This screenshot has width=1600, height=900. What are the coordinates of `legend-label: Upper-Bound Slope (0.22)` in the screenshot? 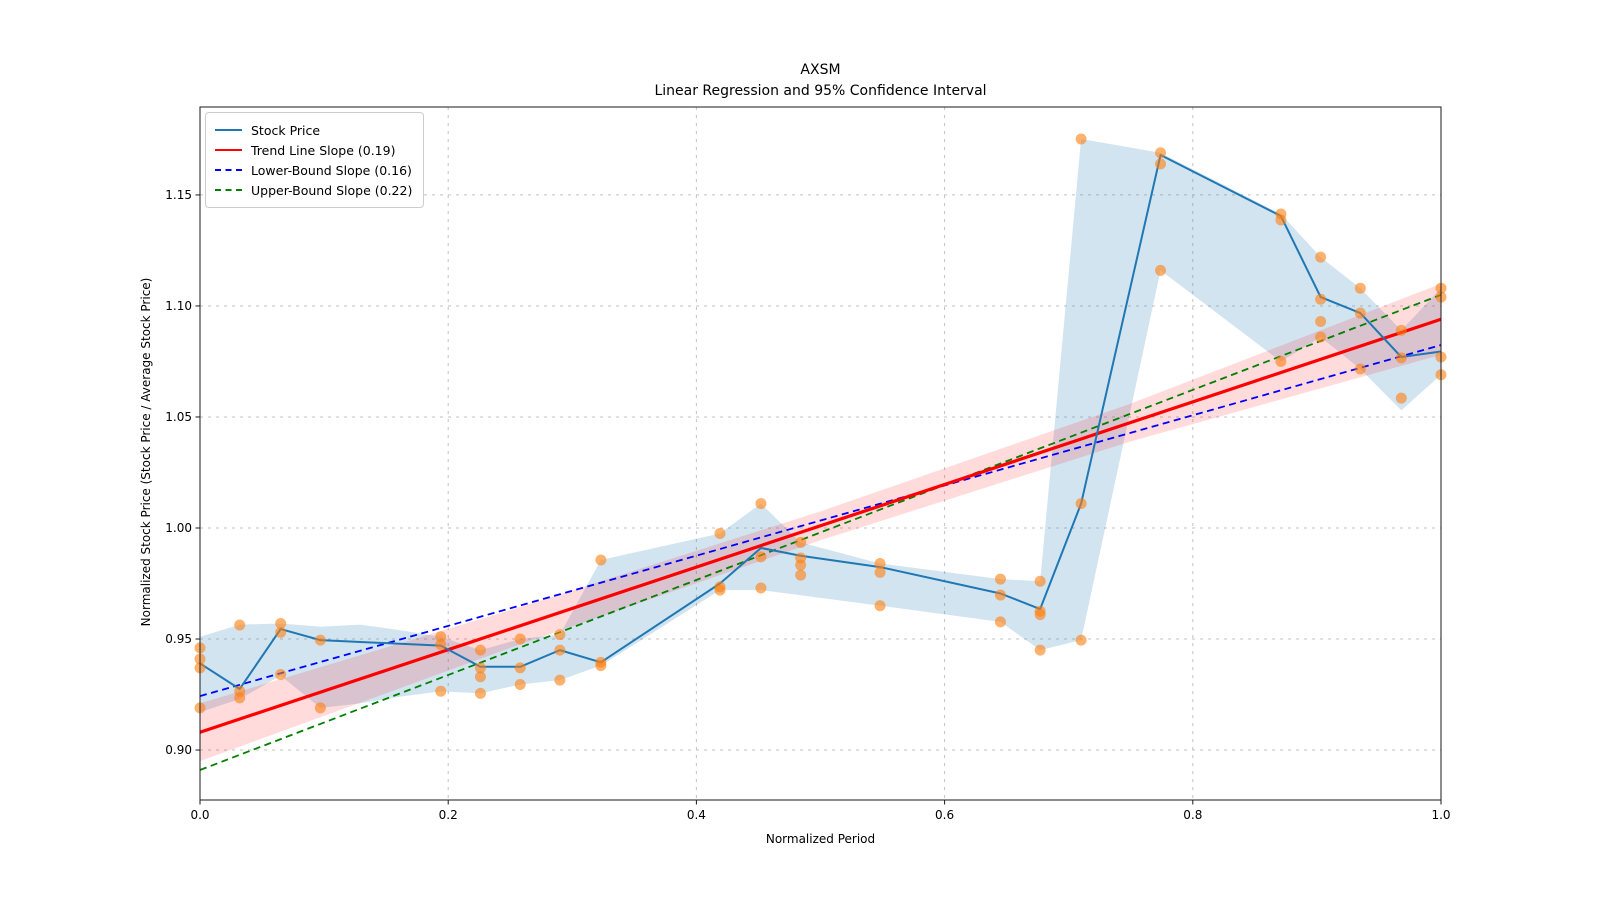 It's located at (332, 190).